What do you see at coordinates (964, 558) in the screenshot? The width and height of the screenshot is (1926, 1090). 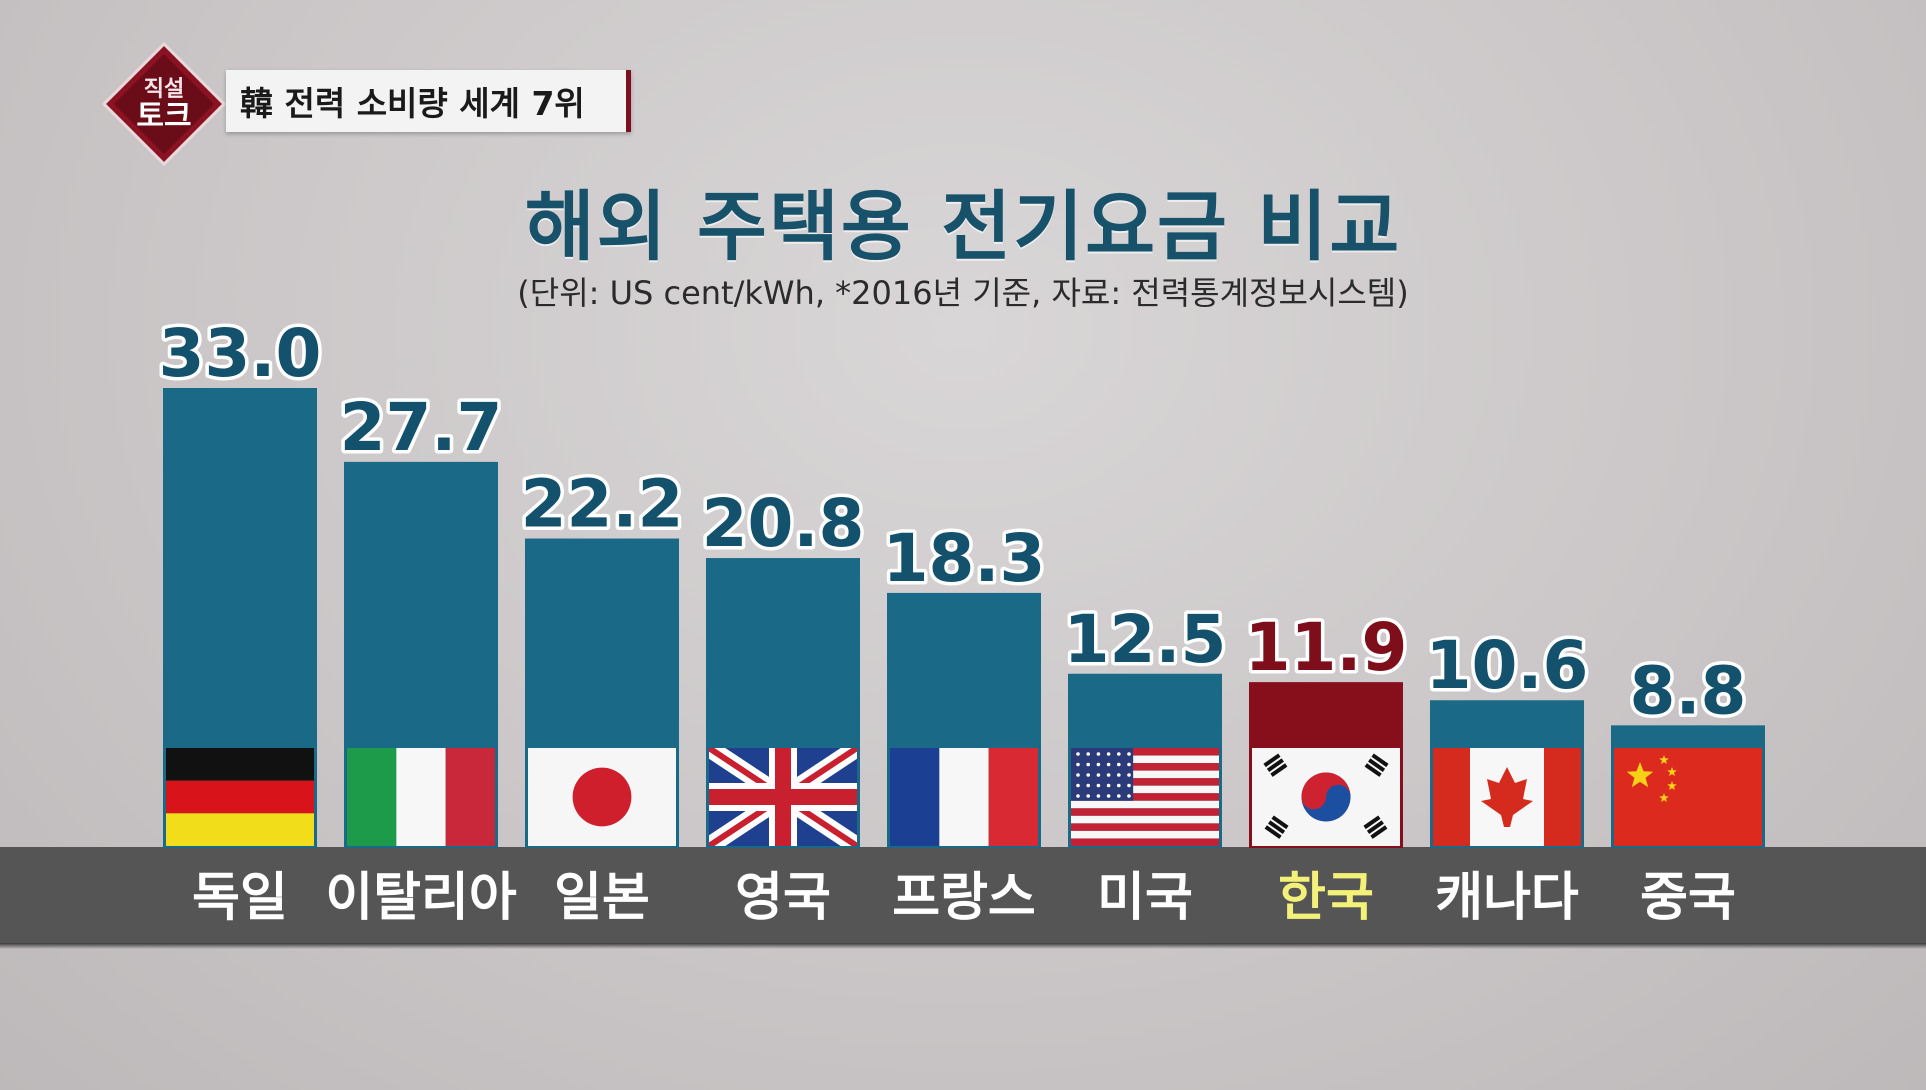 I see `value-label: 18.3` at bounding box center [964, 558].